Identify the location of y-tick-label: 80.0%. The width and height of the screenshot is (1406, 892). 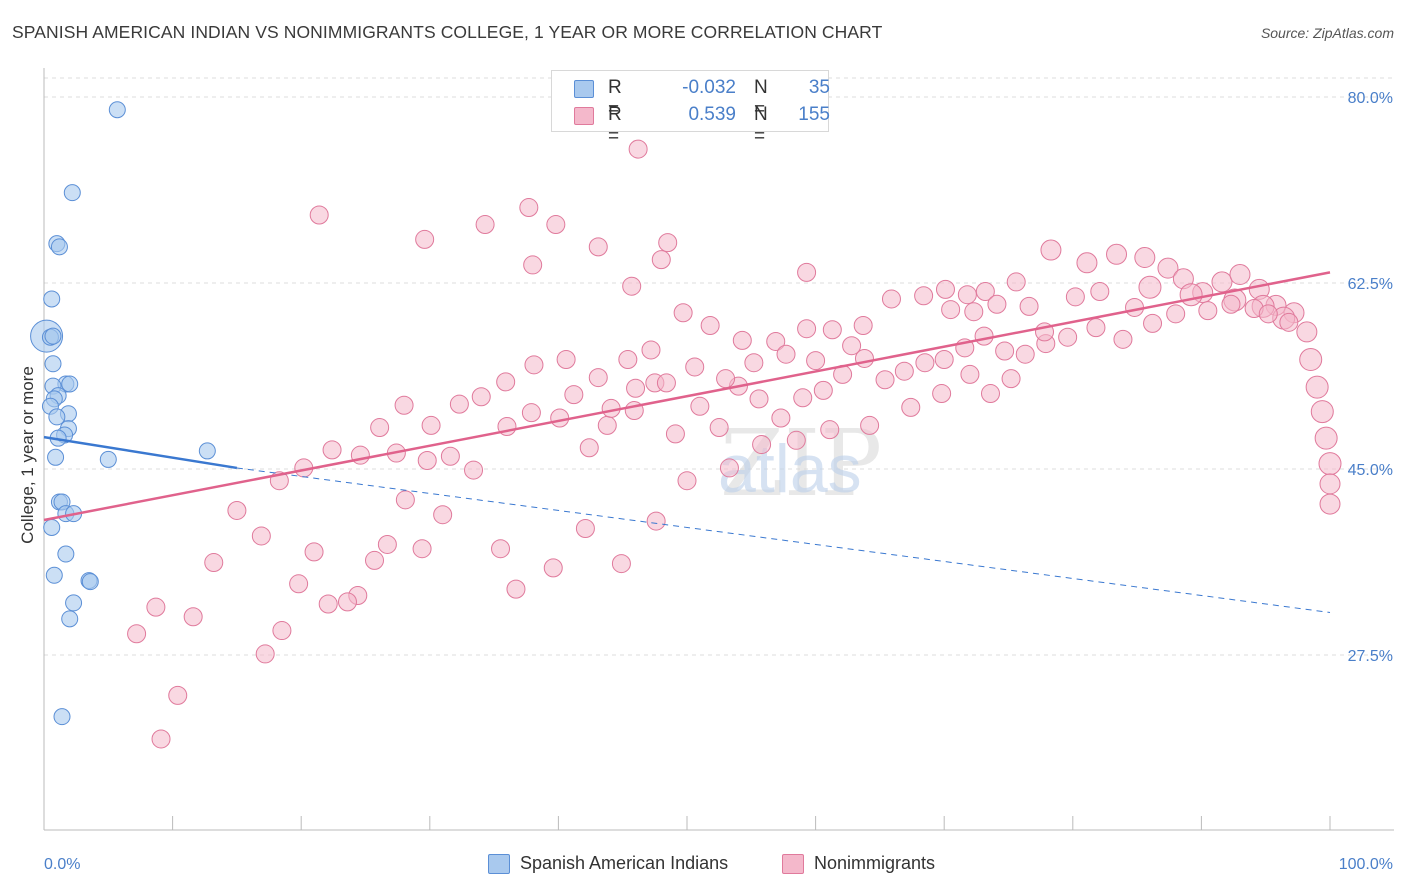
(1370, 98).